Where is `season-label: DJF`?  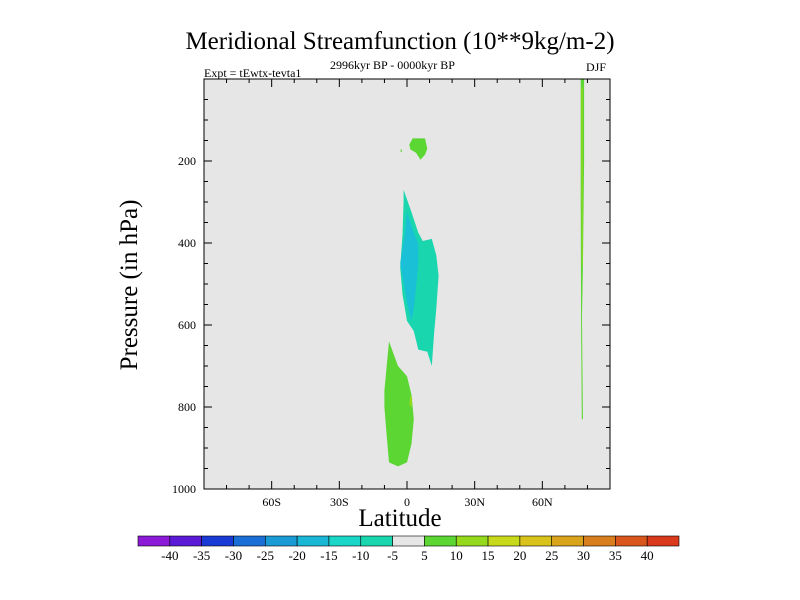 season-label: DJF is located at coordinates (596, 67).